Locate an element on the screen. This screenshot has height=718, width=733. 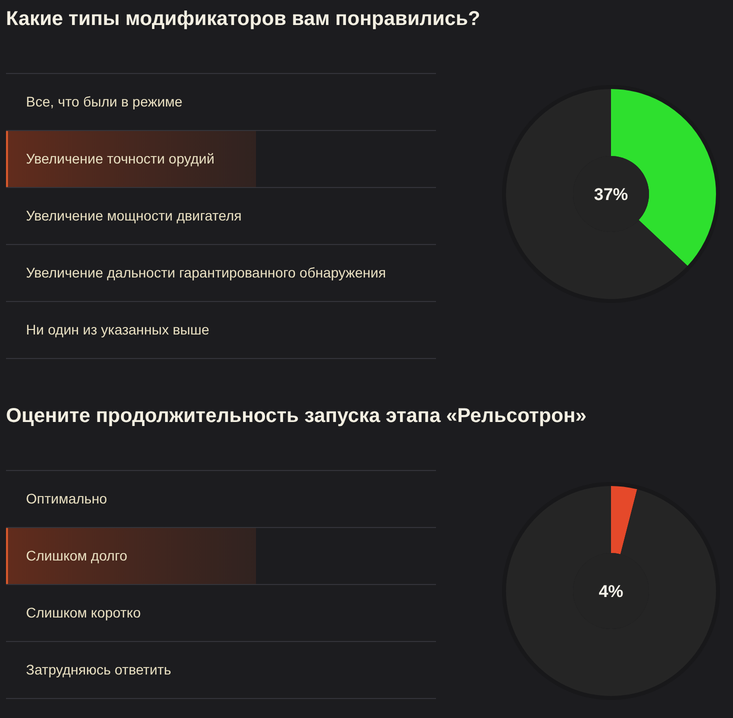
text: Слишком коротко is located at coordinates (83, 612).